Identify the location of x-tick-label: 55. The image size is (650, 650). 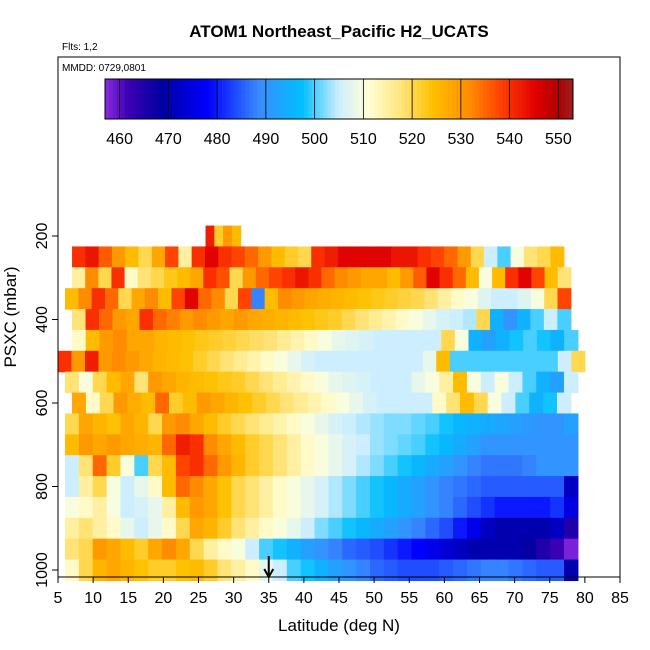
(409, 598).